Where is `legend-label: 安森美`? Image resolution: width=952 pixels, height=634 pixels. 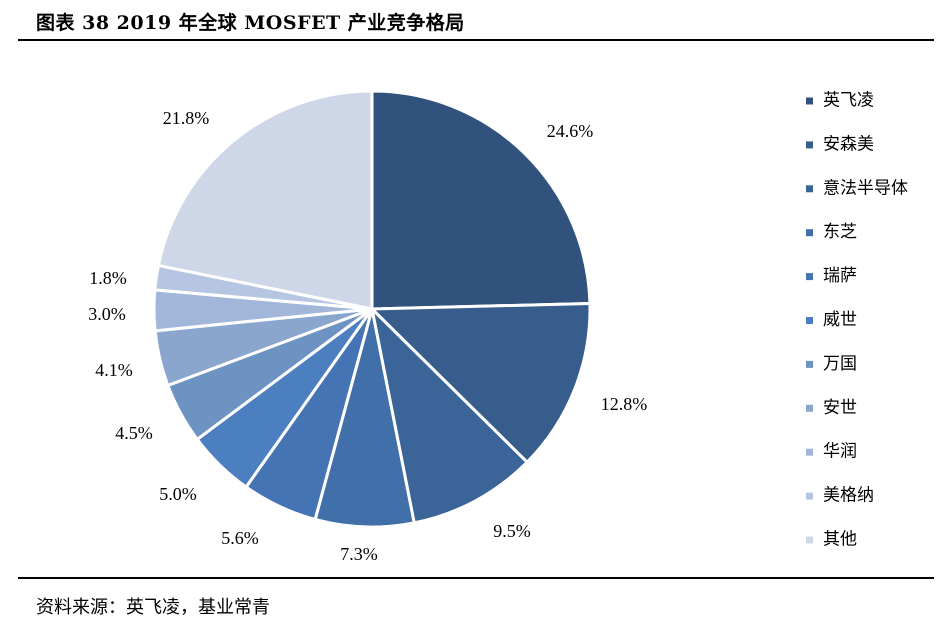
legend-label: 安森美 is located at coordinates (848, 144).